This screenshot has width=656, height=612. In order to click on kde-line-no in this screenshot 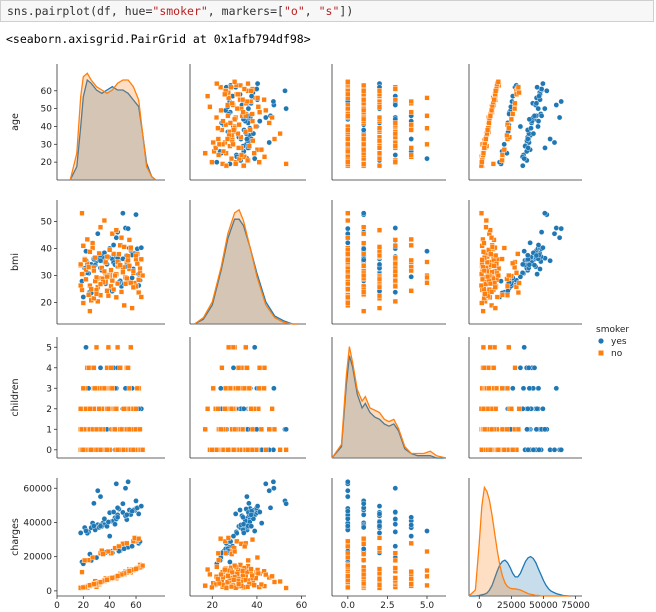, I will do `click(246, 266)`.